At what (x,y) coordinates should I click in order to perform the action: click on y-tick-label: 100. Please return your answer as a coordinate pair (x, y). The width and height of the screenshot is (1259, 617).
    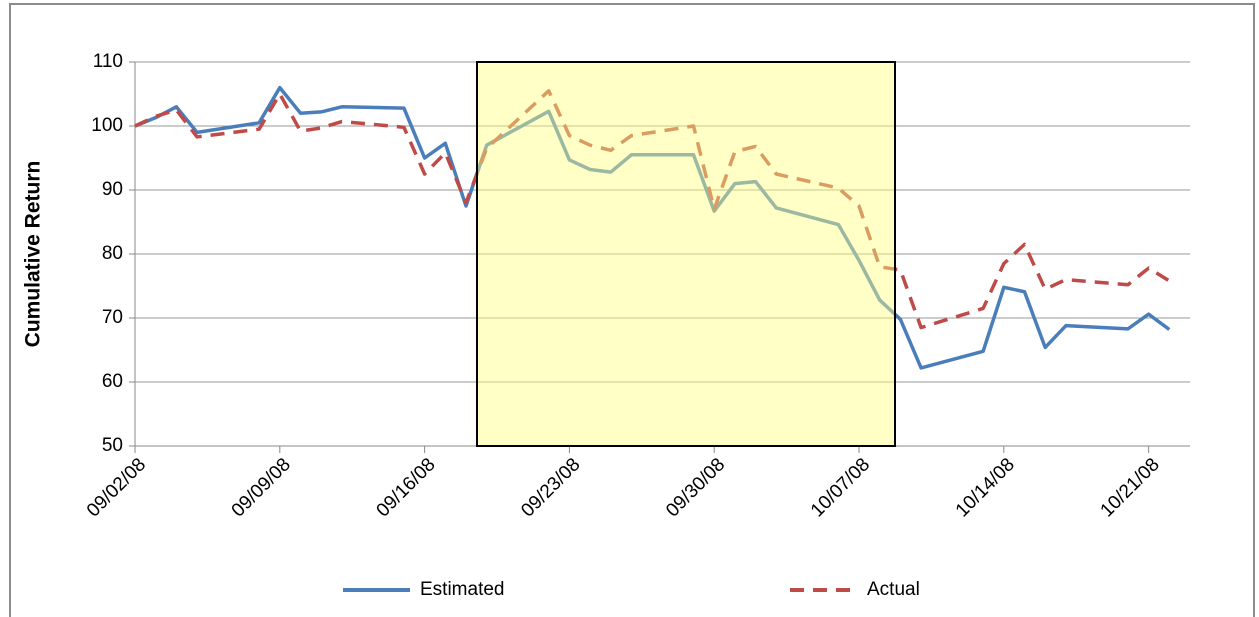
    Looking at the image, I should click on (107, 125).